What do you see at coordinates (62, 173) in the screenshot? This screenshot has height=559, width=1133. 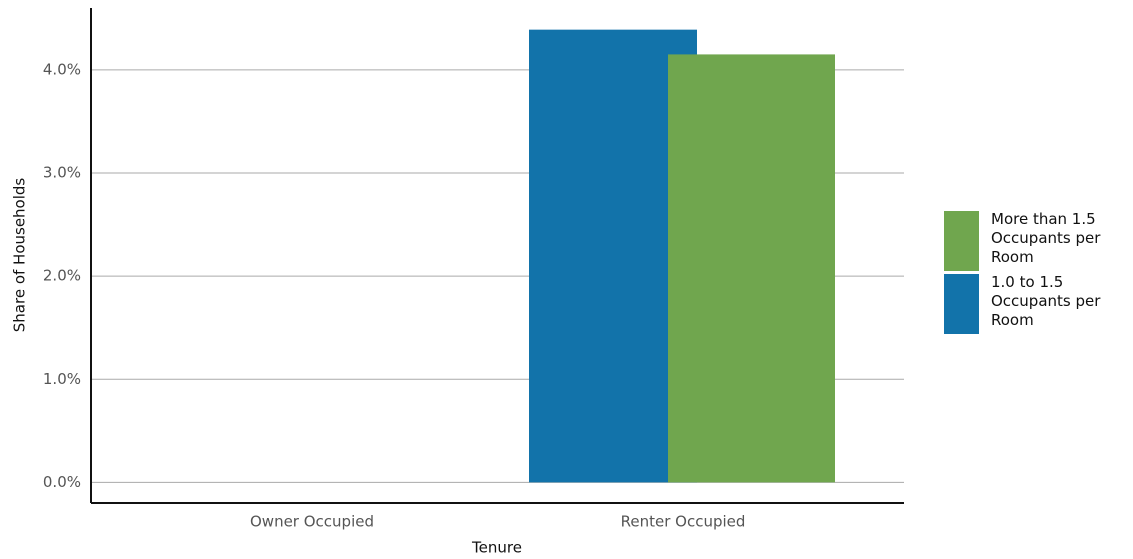 I see `y-tick-label: 3.0%` at bounding box center [62, 173].